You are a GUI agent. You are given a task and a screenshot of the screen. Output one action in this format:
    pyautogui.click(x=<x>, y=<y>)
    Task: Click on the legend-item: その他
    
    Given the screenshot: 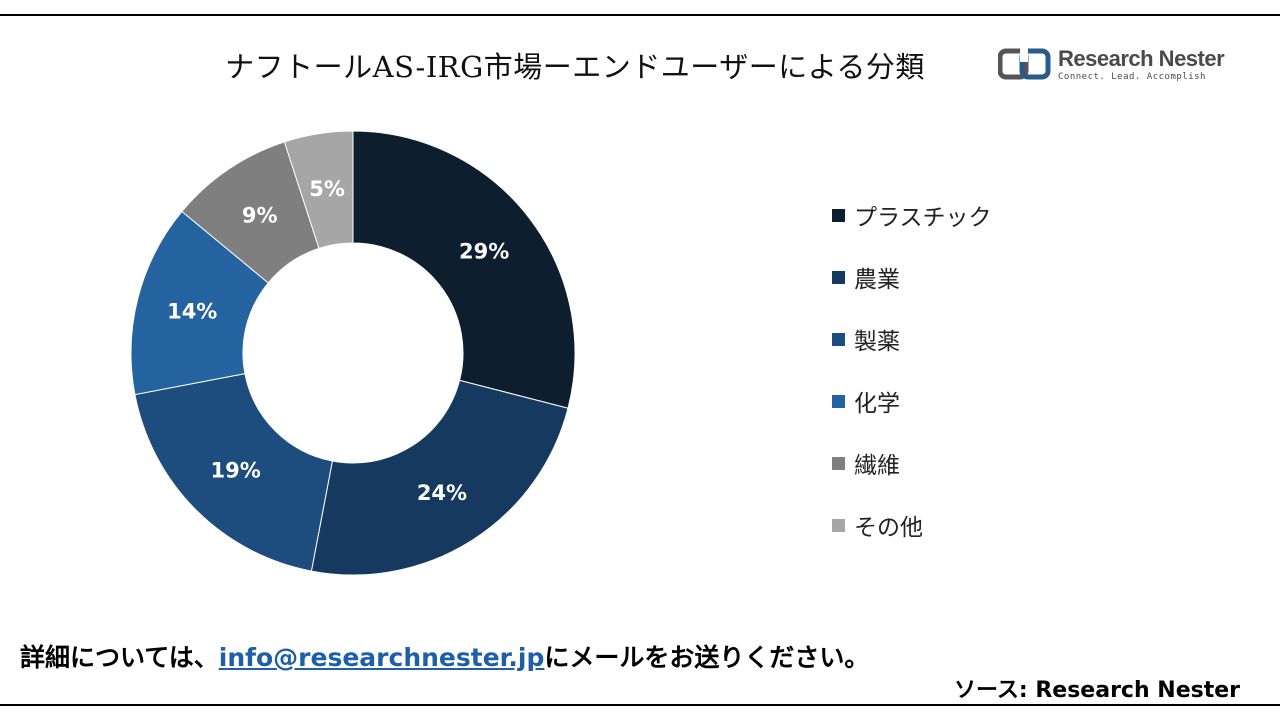 What is the action you would take?
    pyautogui.click(x=912, y=525)
    